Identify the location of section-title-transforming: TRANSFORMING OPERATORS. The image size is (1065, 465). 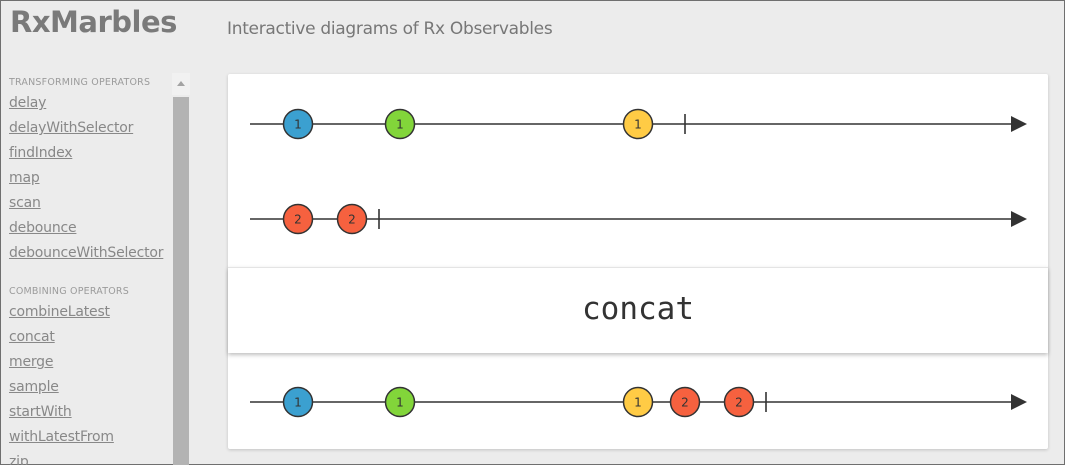
(80, 82).